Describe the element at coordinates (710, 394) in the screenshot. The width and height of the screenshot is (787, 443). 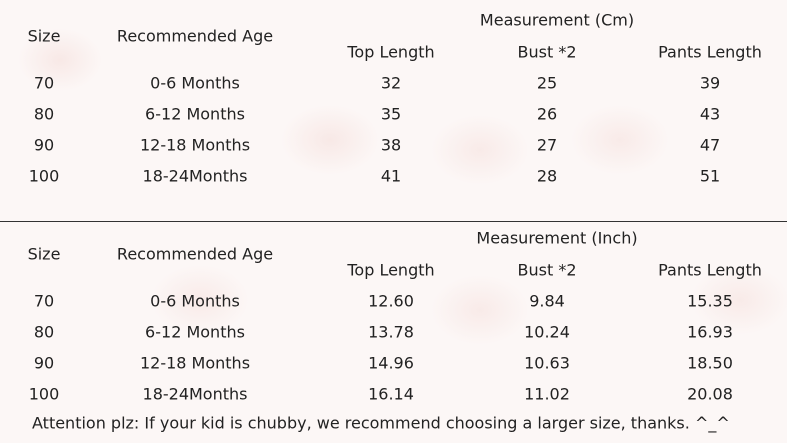
I see `cell: 20.08` at that location.